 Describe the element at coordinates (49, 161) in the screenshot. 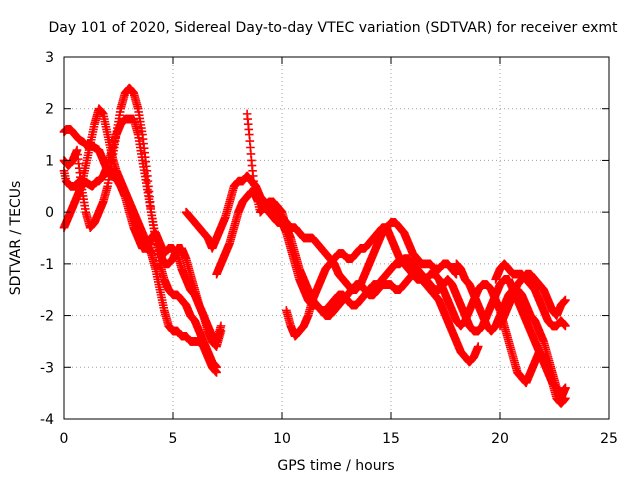

I see `y-tick-label: 1` at that location.